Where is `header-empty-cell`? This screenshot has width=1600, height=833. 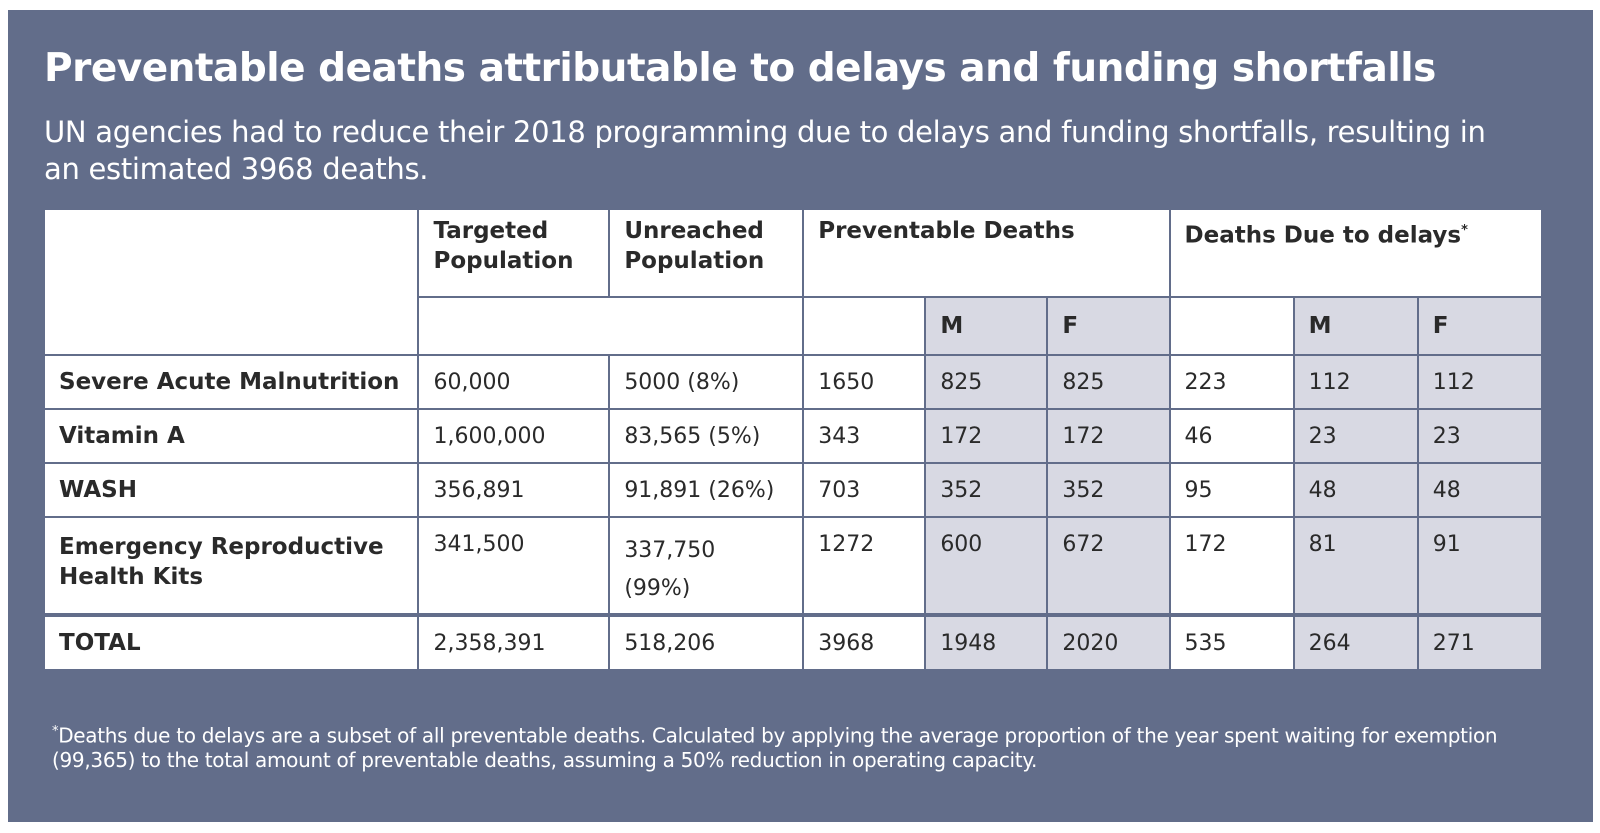 header-empty-cell is located at coordinates (231, 282).